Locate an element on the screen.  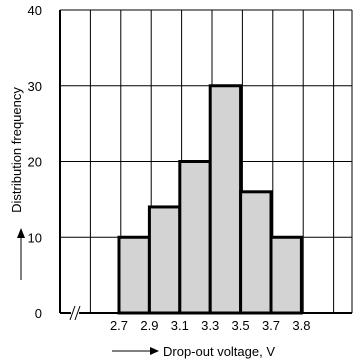
x-tick-label: 2.7 is located at coordinates (119, 325).